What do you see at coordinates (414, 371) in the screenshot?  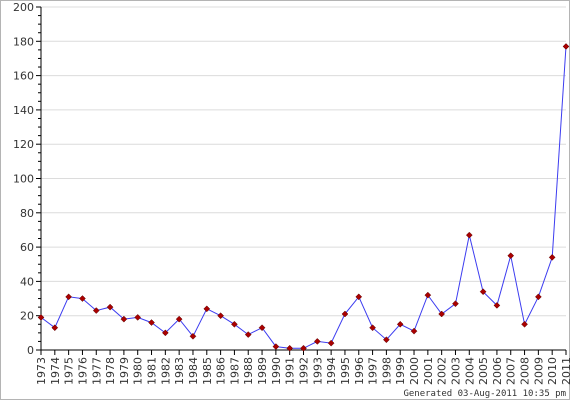 I see `x-tick-label: 2000` at bounding box center [414, 371].